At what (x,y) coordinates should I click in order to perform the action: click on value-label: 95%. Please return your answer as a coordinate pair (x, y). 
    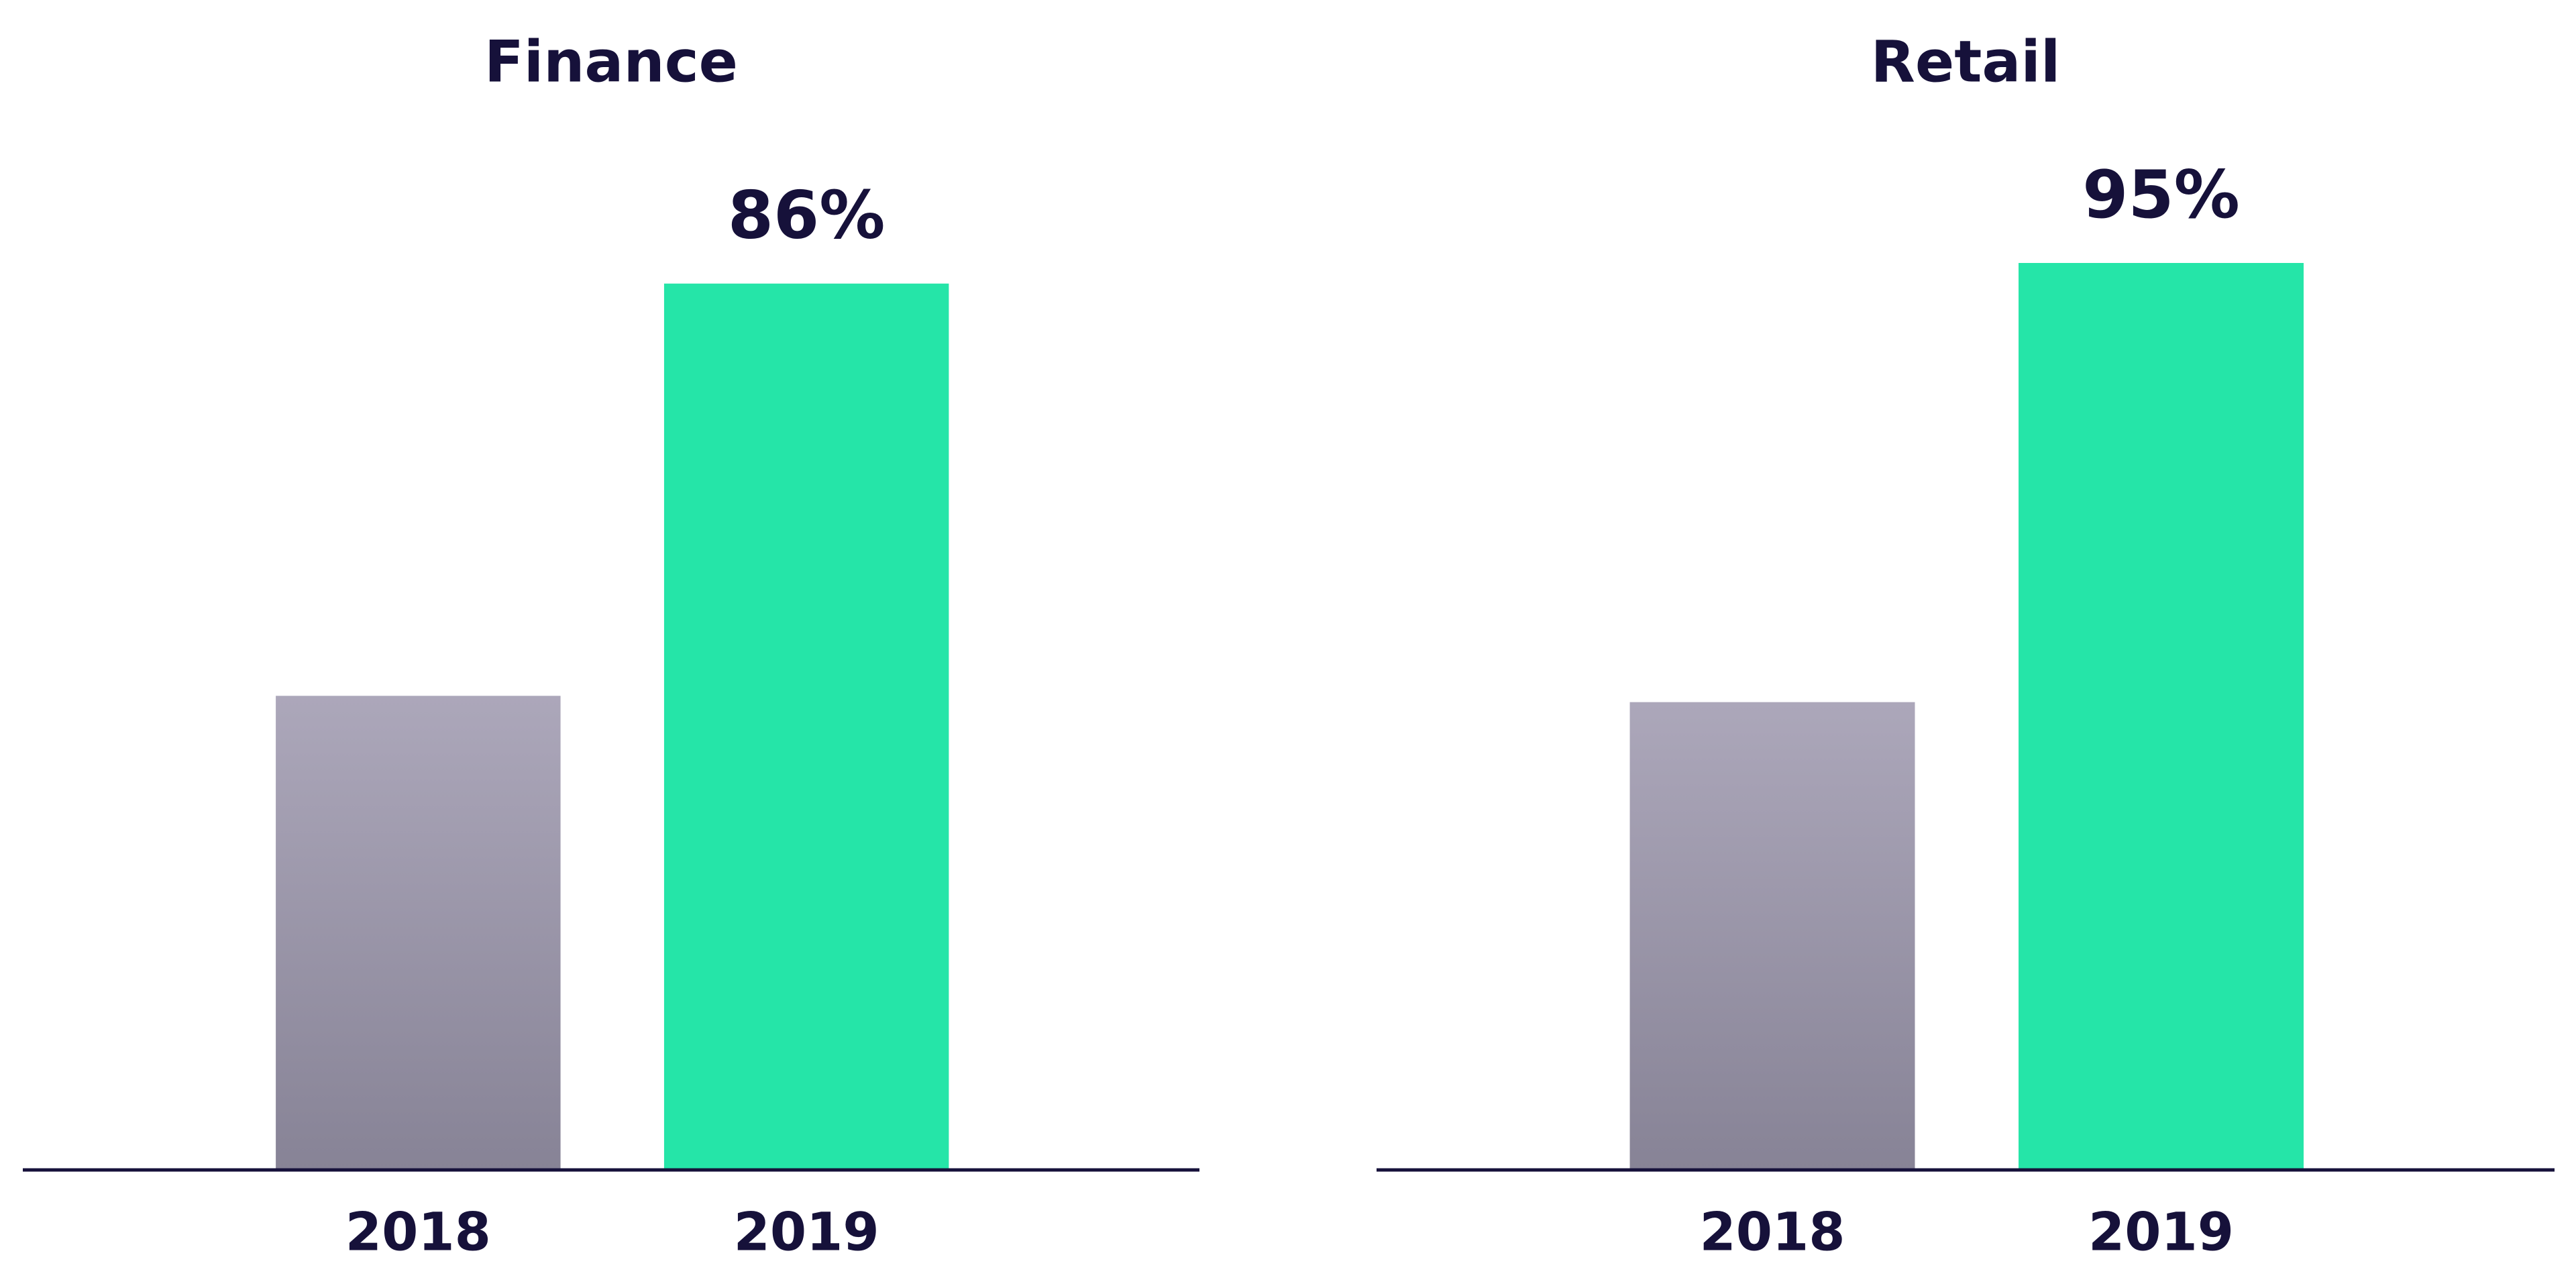
    Looking at the image, I should click on (2161, 195).